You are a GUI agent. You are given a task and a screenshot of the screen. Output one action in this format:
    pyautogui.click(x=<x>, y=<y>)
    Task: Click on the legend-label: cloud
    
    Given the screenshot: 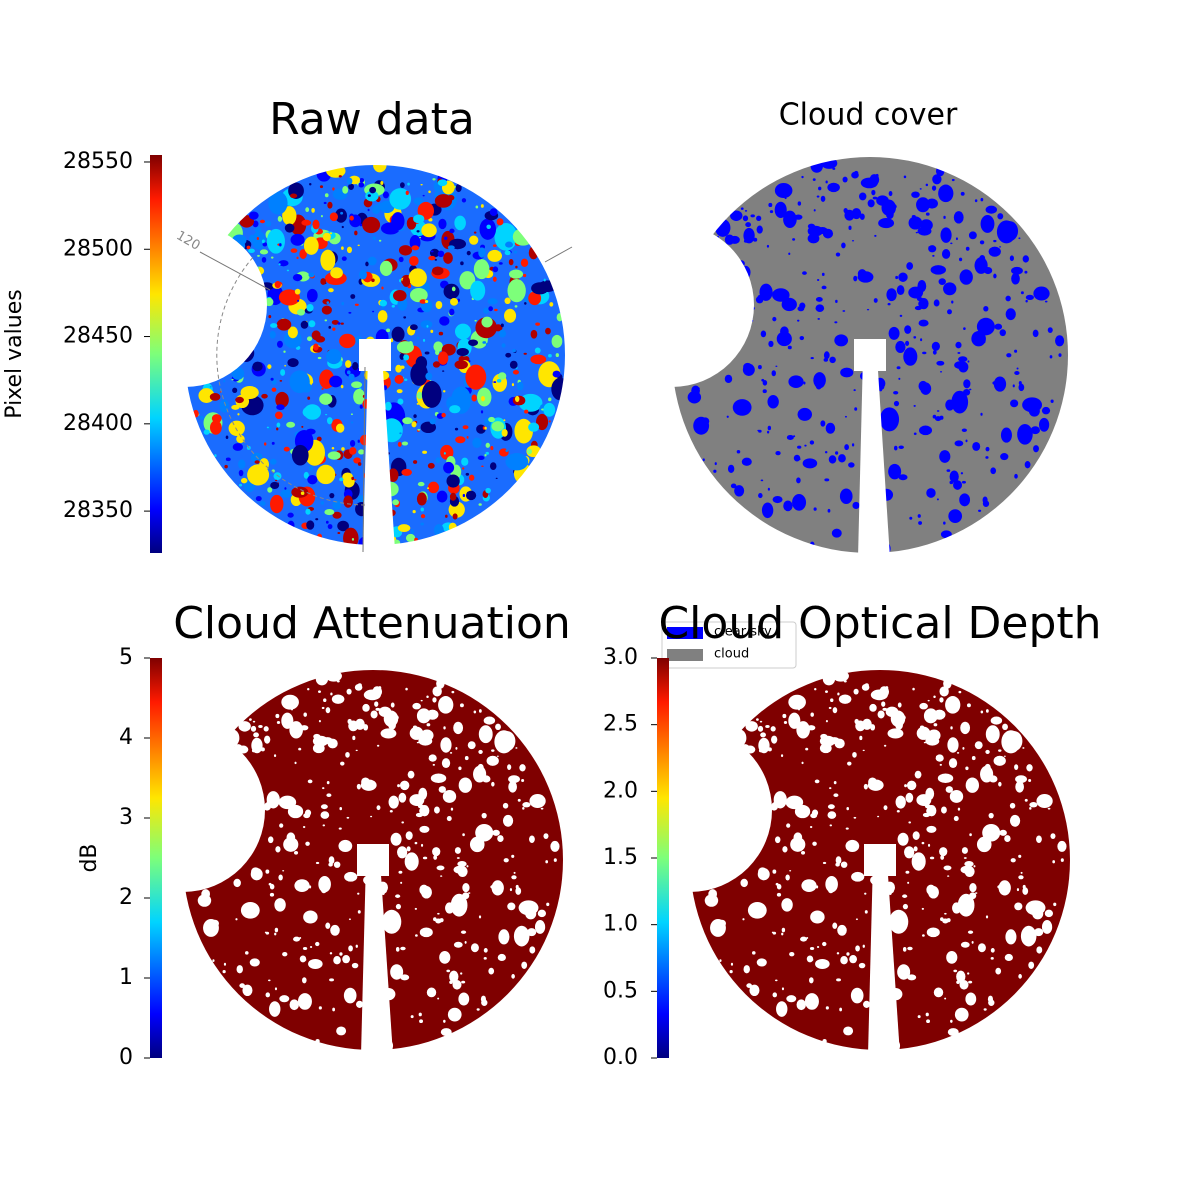 What is the action you would take?
    pyautogui.click(x=731, y=654)
    